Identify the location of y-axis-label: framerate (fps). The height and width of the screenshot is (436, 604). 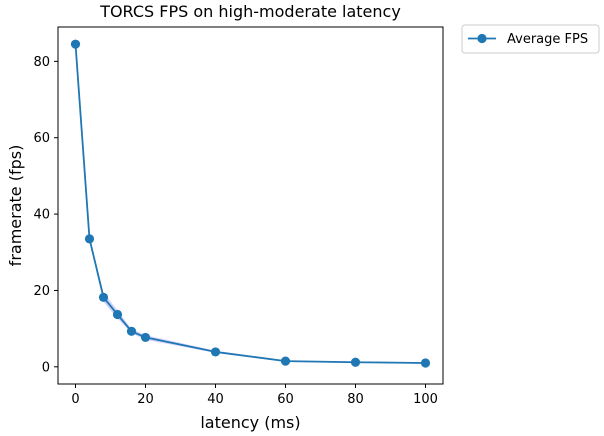
(15, 206).